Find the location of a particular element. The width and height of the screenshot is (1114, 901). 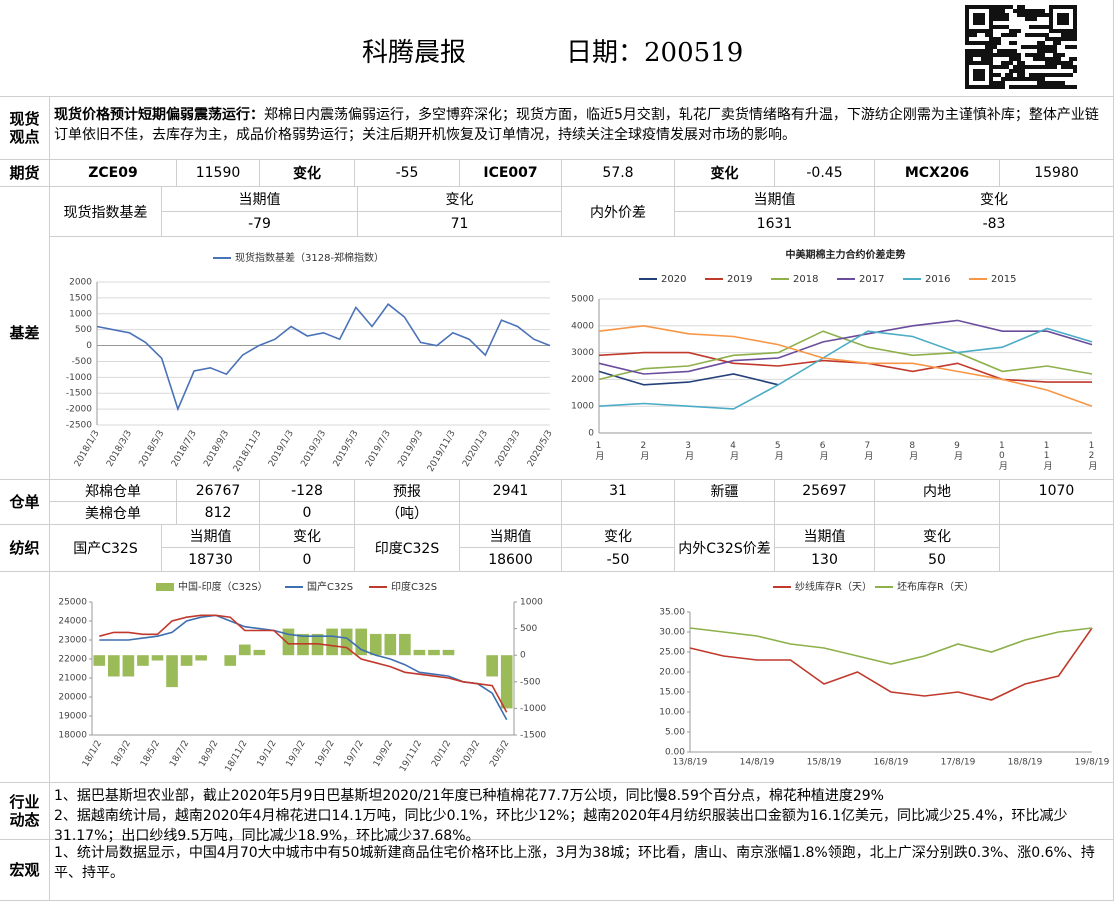

y2-tick-label: 500 is located at coordinates (528, 629).